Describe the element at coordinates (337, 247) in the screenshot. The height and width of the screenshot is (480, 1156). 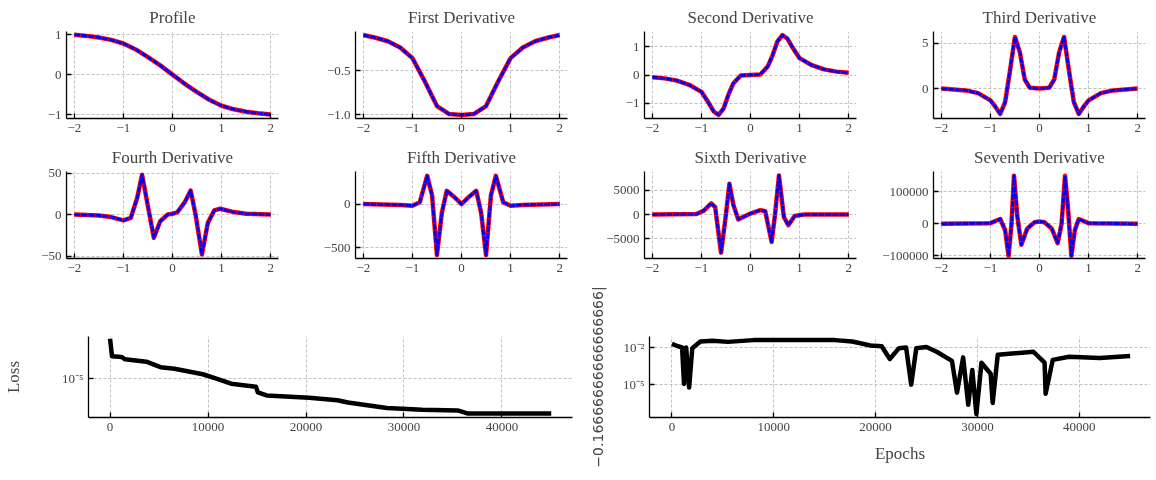
I see `y-tick-label: −500` at that location.